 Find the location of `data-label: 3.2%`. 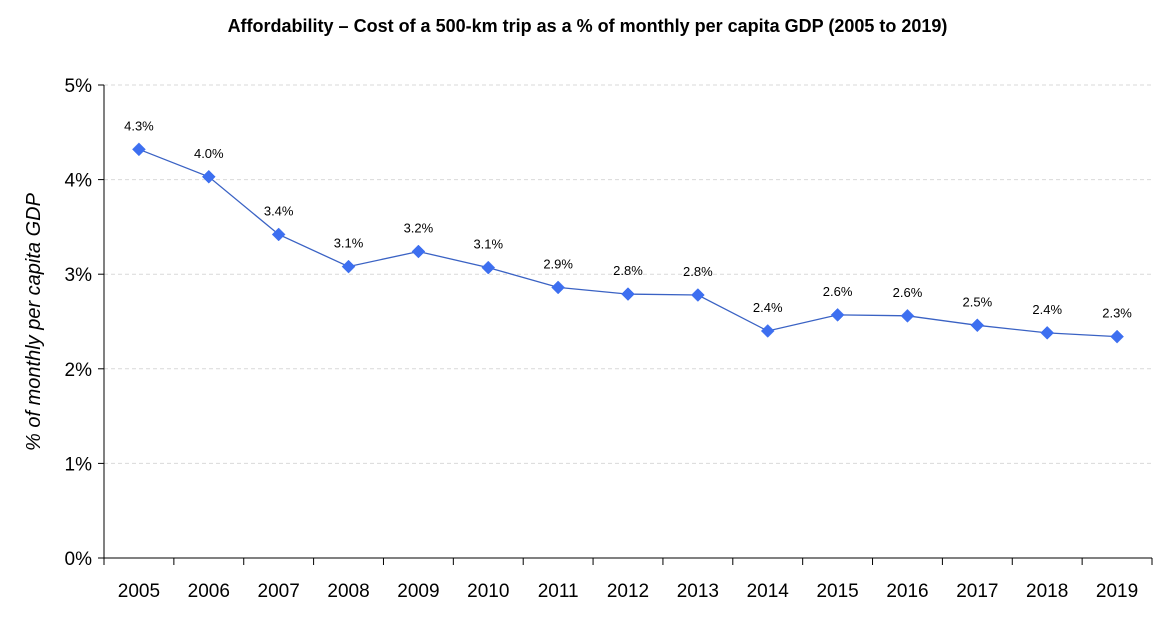

data-label: 3.2% is located at coordinates (419, 227).